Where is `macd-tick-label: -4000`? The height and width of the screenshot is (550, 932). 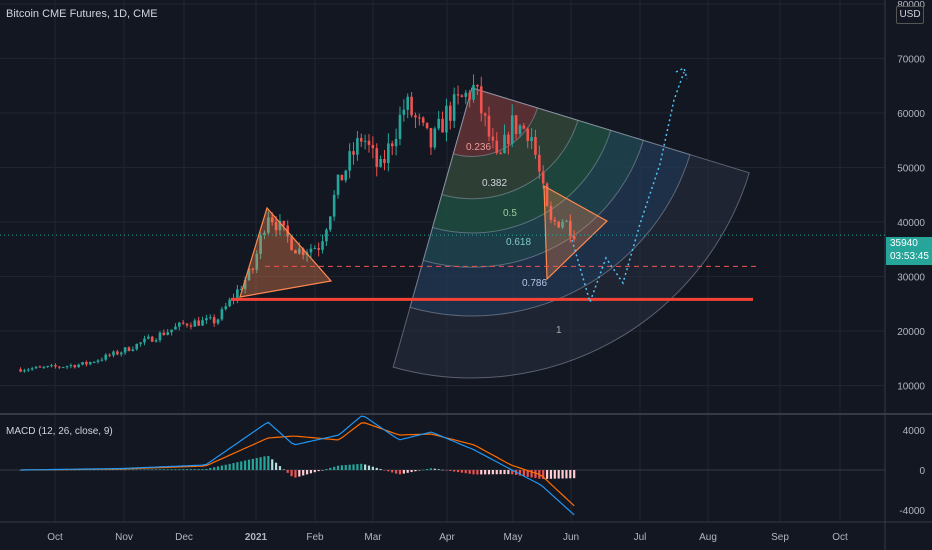 macd-tick-label: -4000 is located at coordinates (912, 511).